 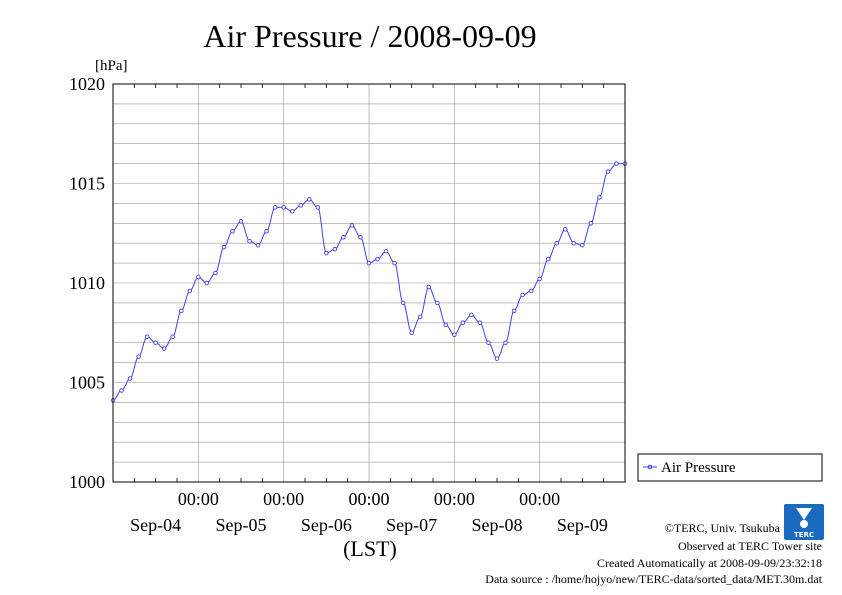 I want to click on x-day-label: Sep-05, so click(x=241, y=525).